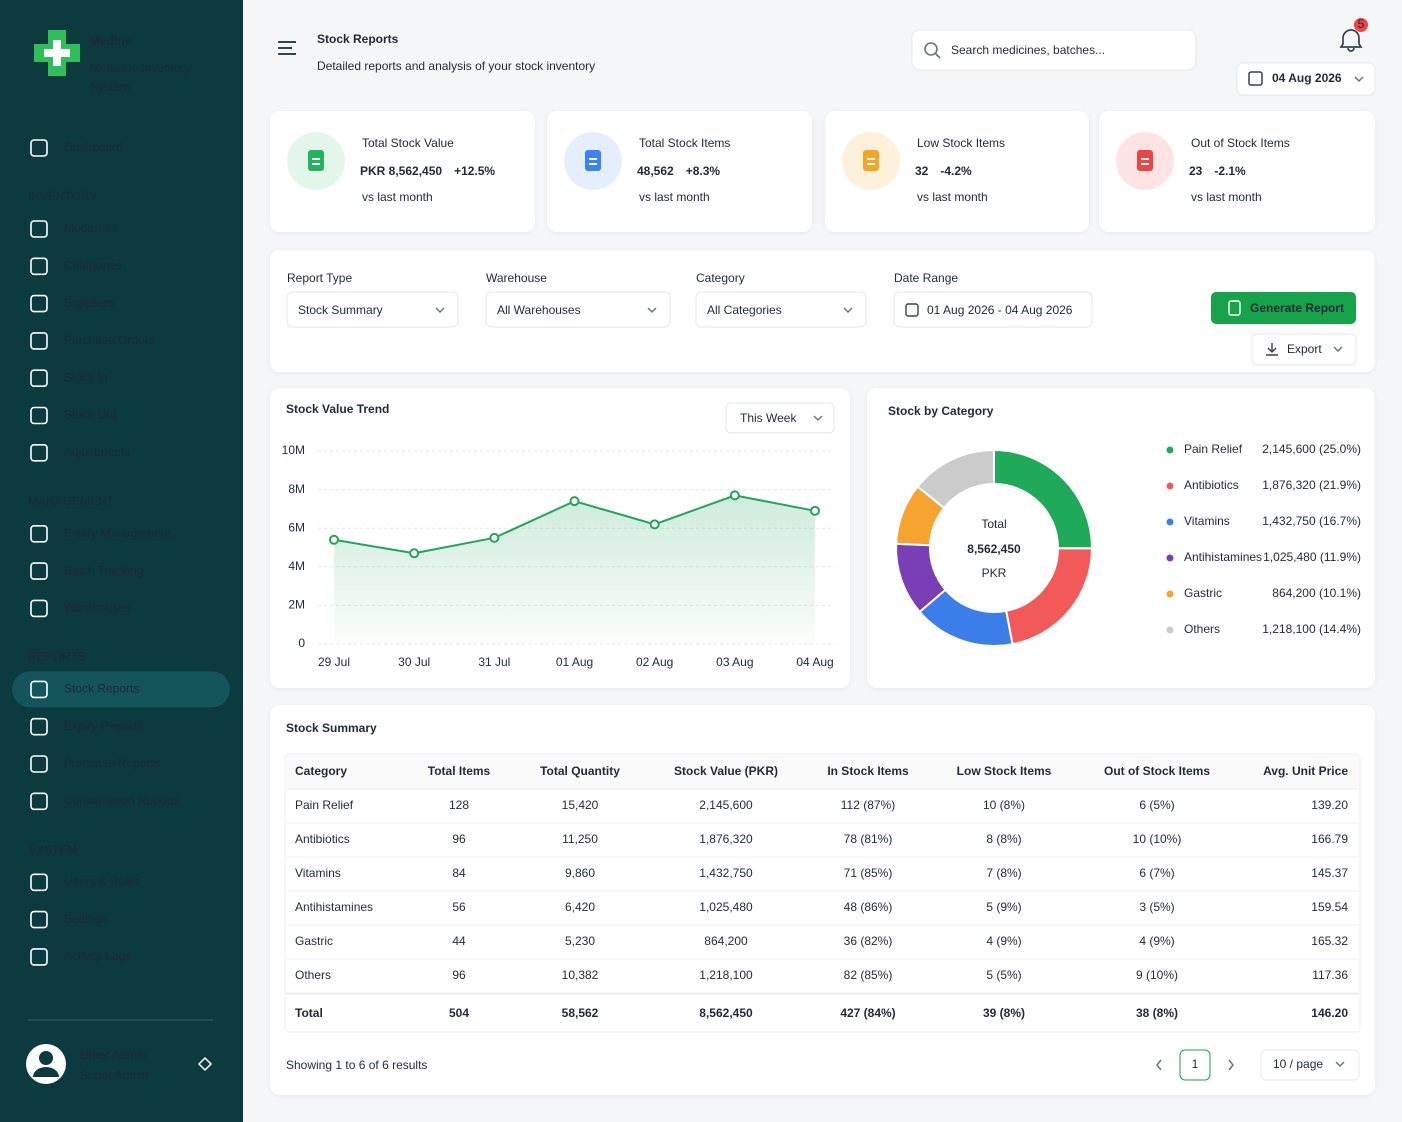 The height and width of the screenshot is (1122, 1402). Describe the element at coordinates (814, 662) in the screenshot. I see `x-tick-label: 04 Aug` at that location.